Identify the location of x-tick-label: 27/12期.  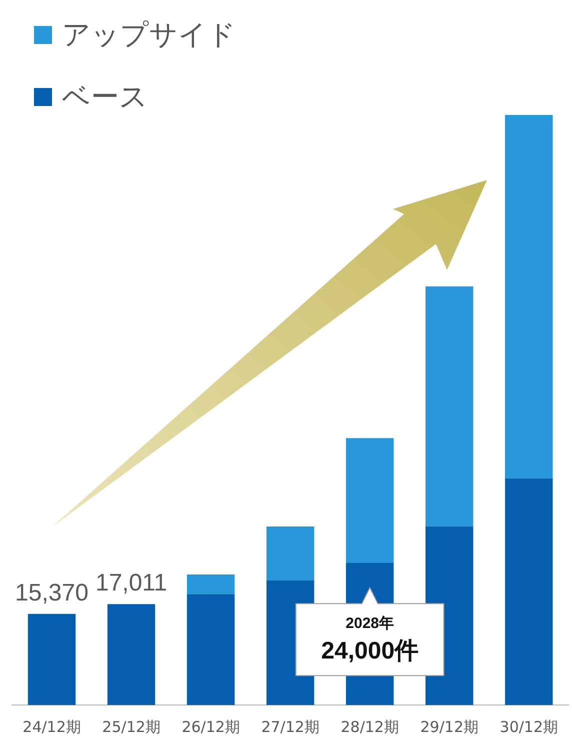
(290, 727).